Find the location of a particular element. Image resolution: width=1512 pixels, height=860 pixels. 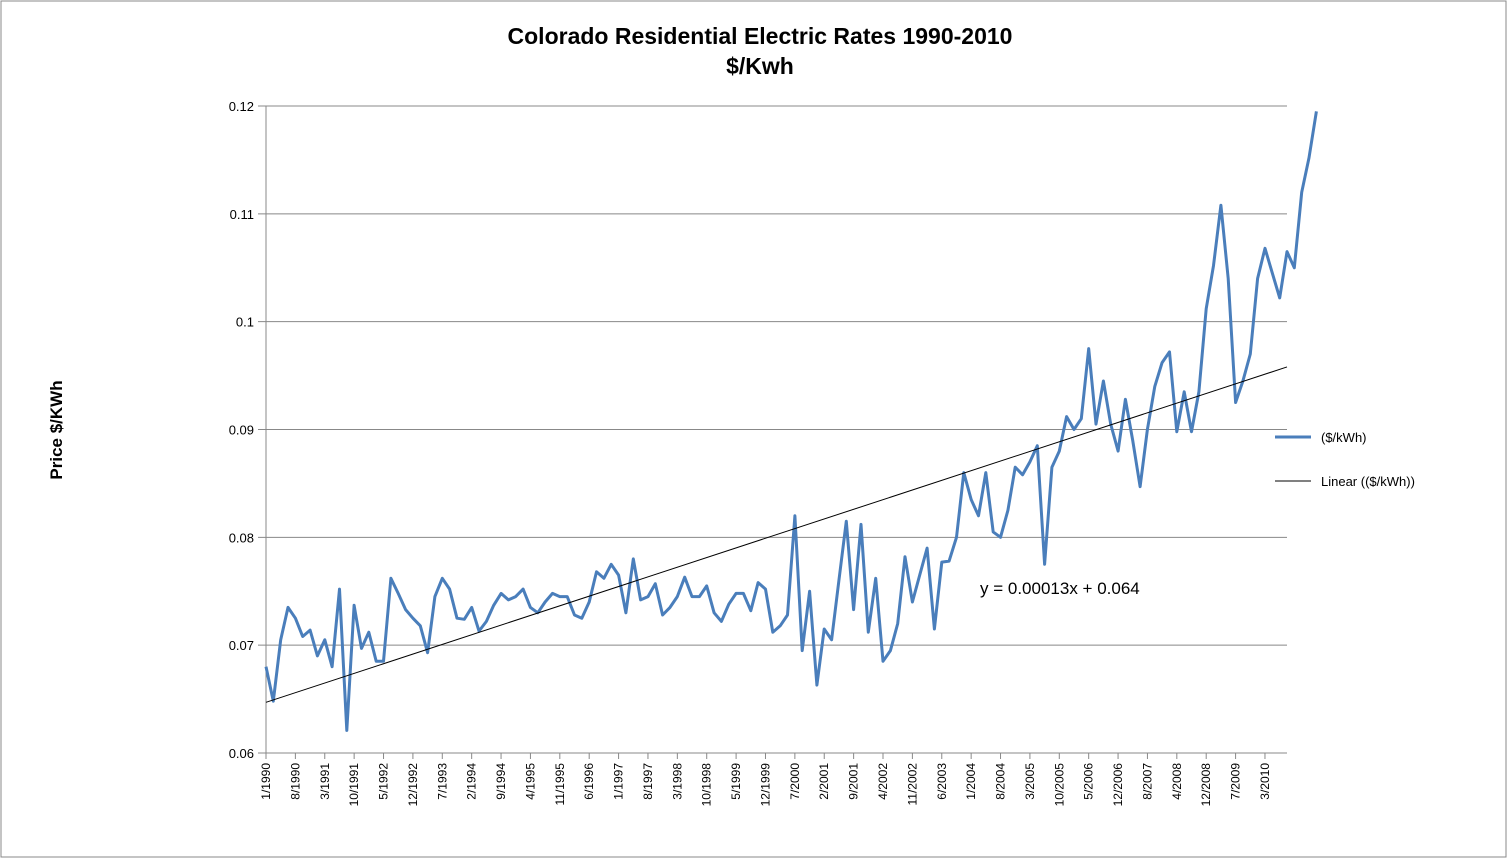

x-tick-label: 3/2005 is located at coordinates (1030, 781).